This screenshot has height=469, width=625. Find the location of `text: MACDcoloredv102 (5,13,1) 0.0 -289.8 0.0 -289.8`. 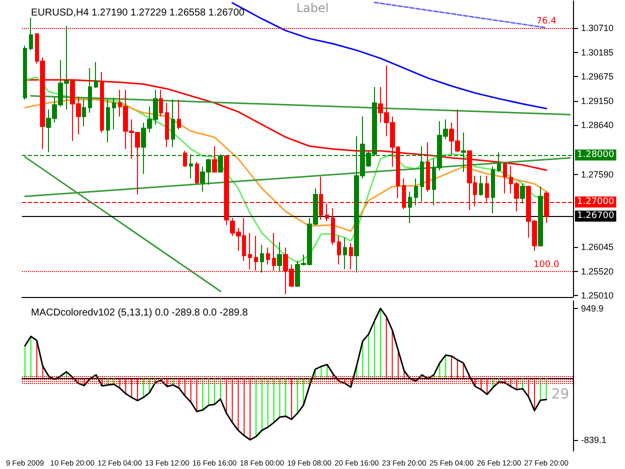

text: MACDcoloredv102 (5,13,1) 0.0 -289.8 0.0 -289.8 is located at coordinates (139, 313).